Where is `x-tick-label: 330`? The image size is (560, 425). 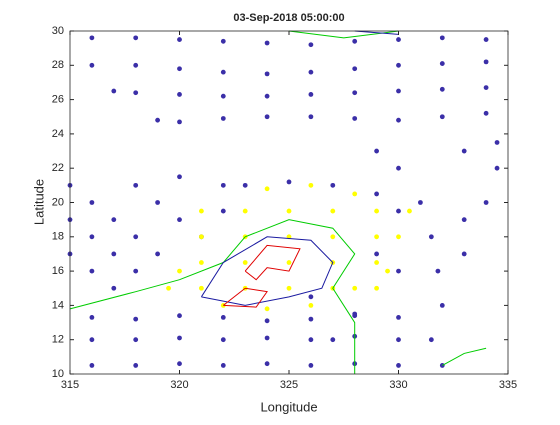
x-tick-label: 330 is located at coordinates (398, 385).